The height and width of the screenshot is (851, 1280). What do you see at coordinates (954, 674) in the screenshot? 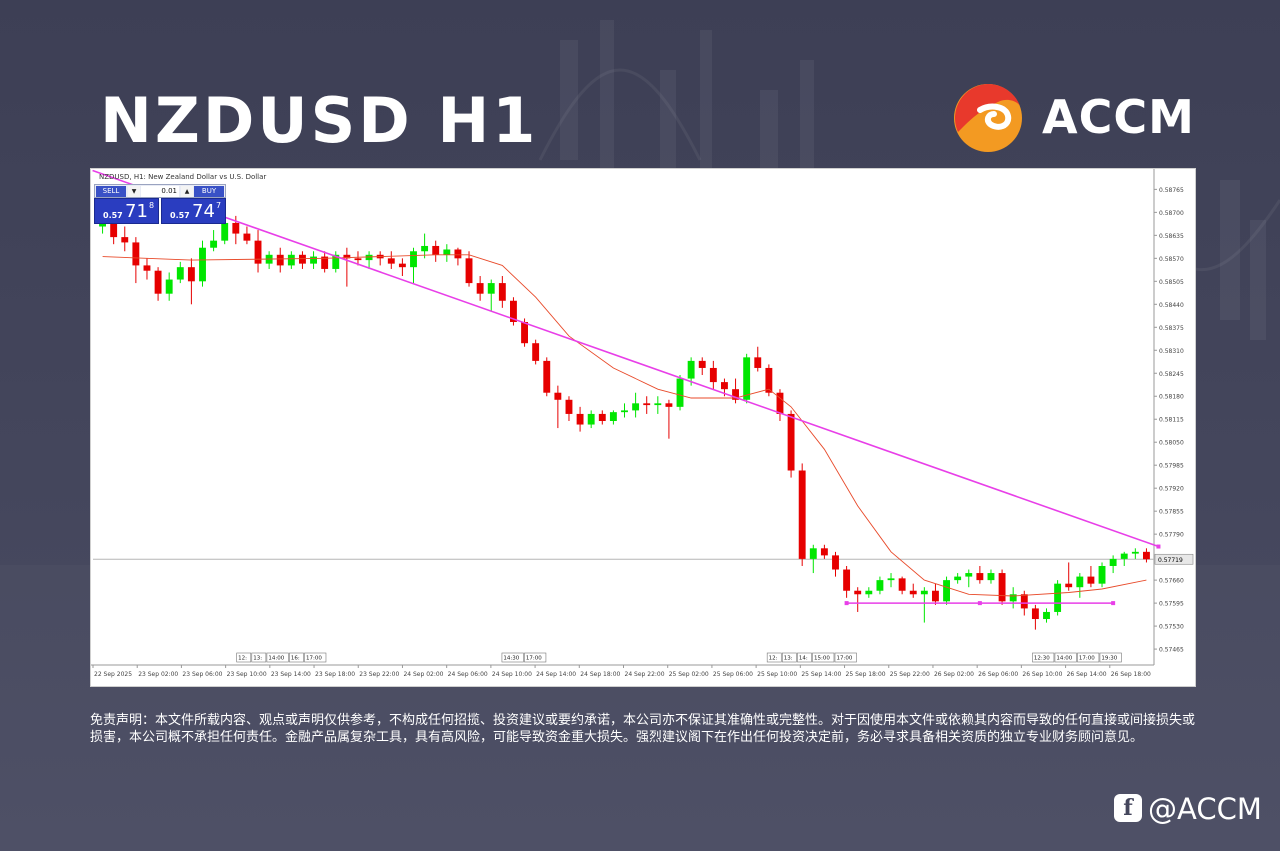
I see `x-tick-label: 26 Sep 02:00` at bounding box center [954, 674].